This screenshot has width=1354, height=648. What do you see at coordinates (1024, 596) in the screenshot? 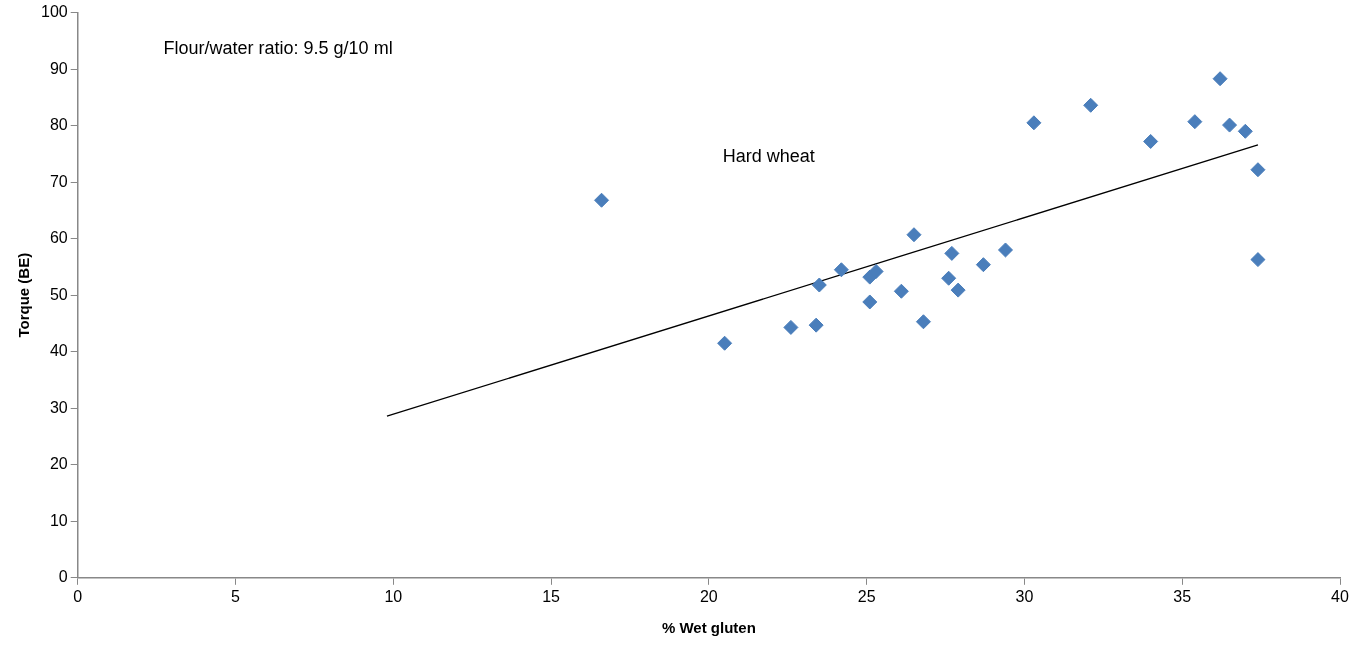
I see `x-tick-label: 30` at bounding box center [1024, 596].